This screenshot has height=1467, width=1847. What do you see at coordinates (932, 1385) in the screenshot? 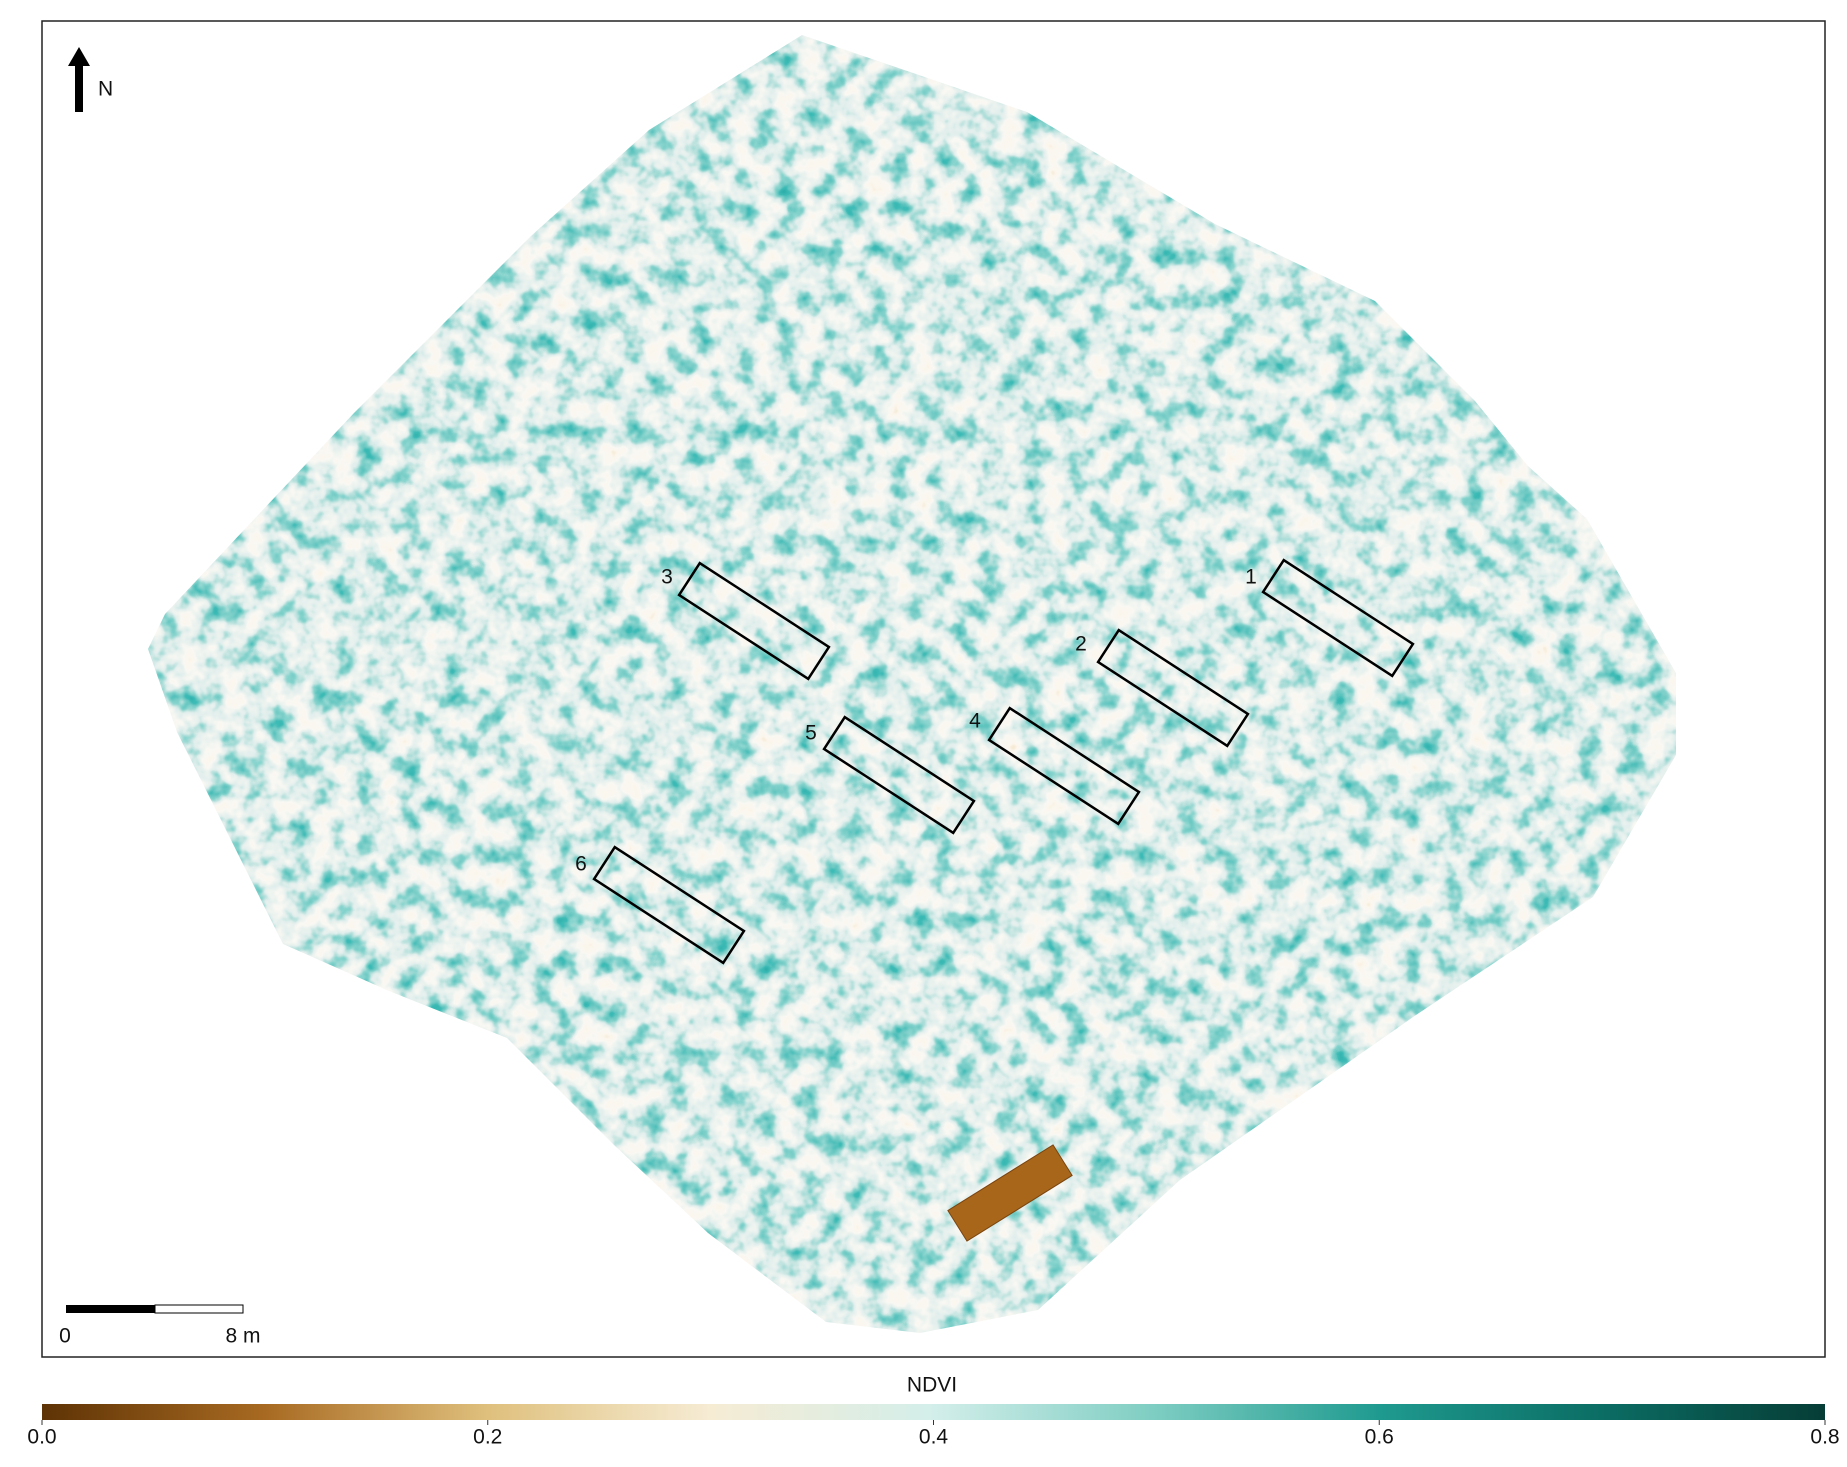
I see `colorbar-title: NDVI` at bounding box center [932, 1385].